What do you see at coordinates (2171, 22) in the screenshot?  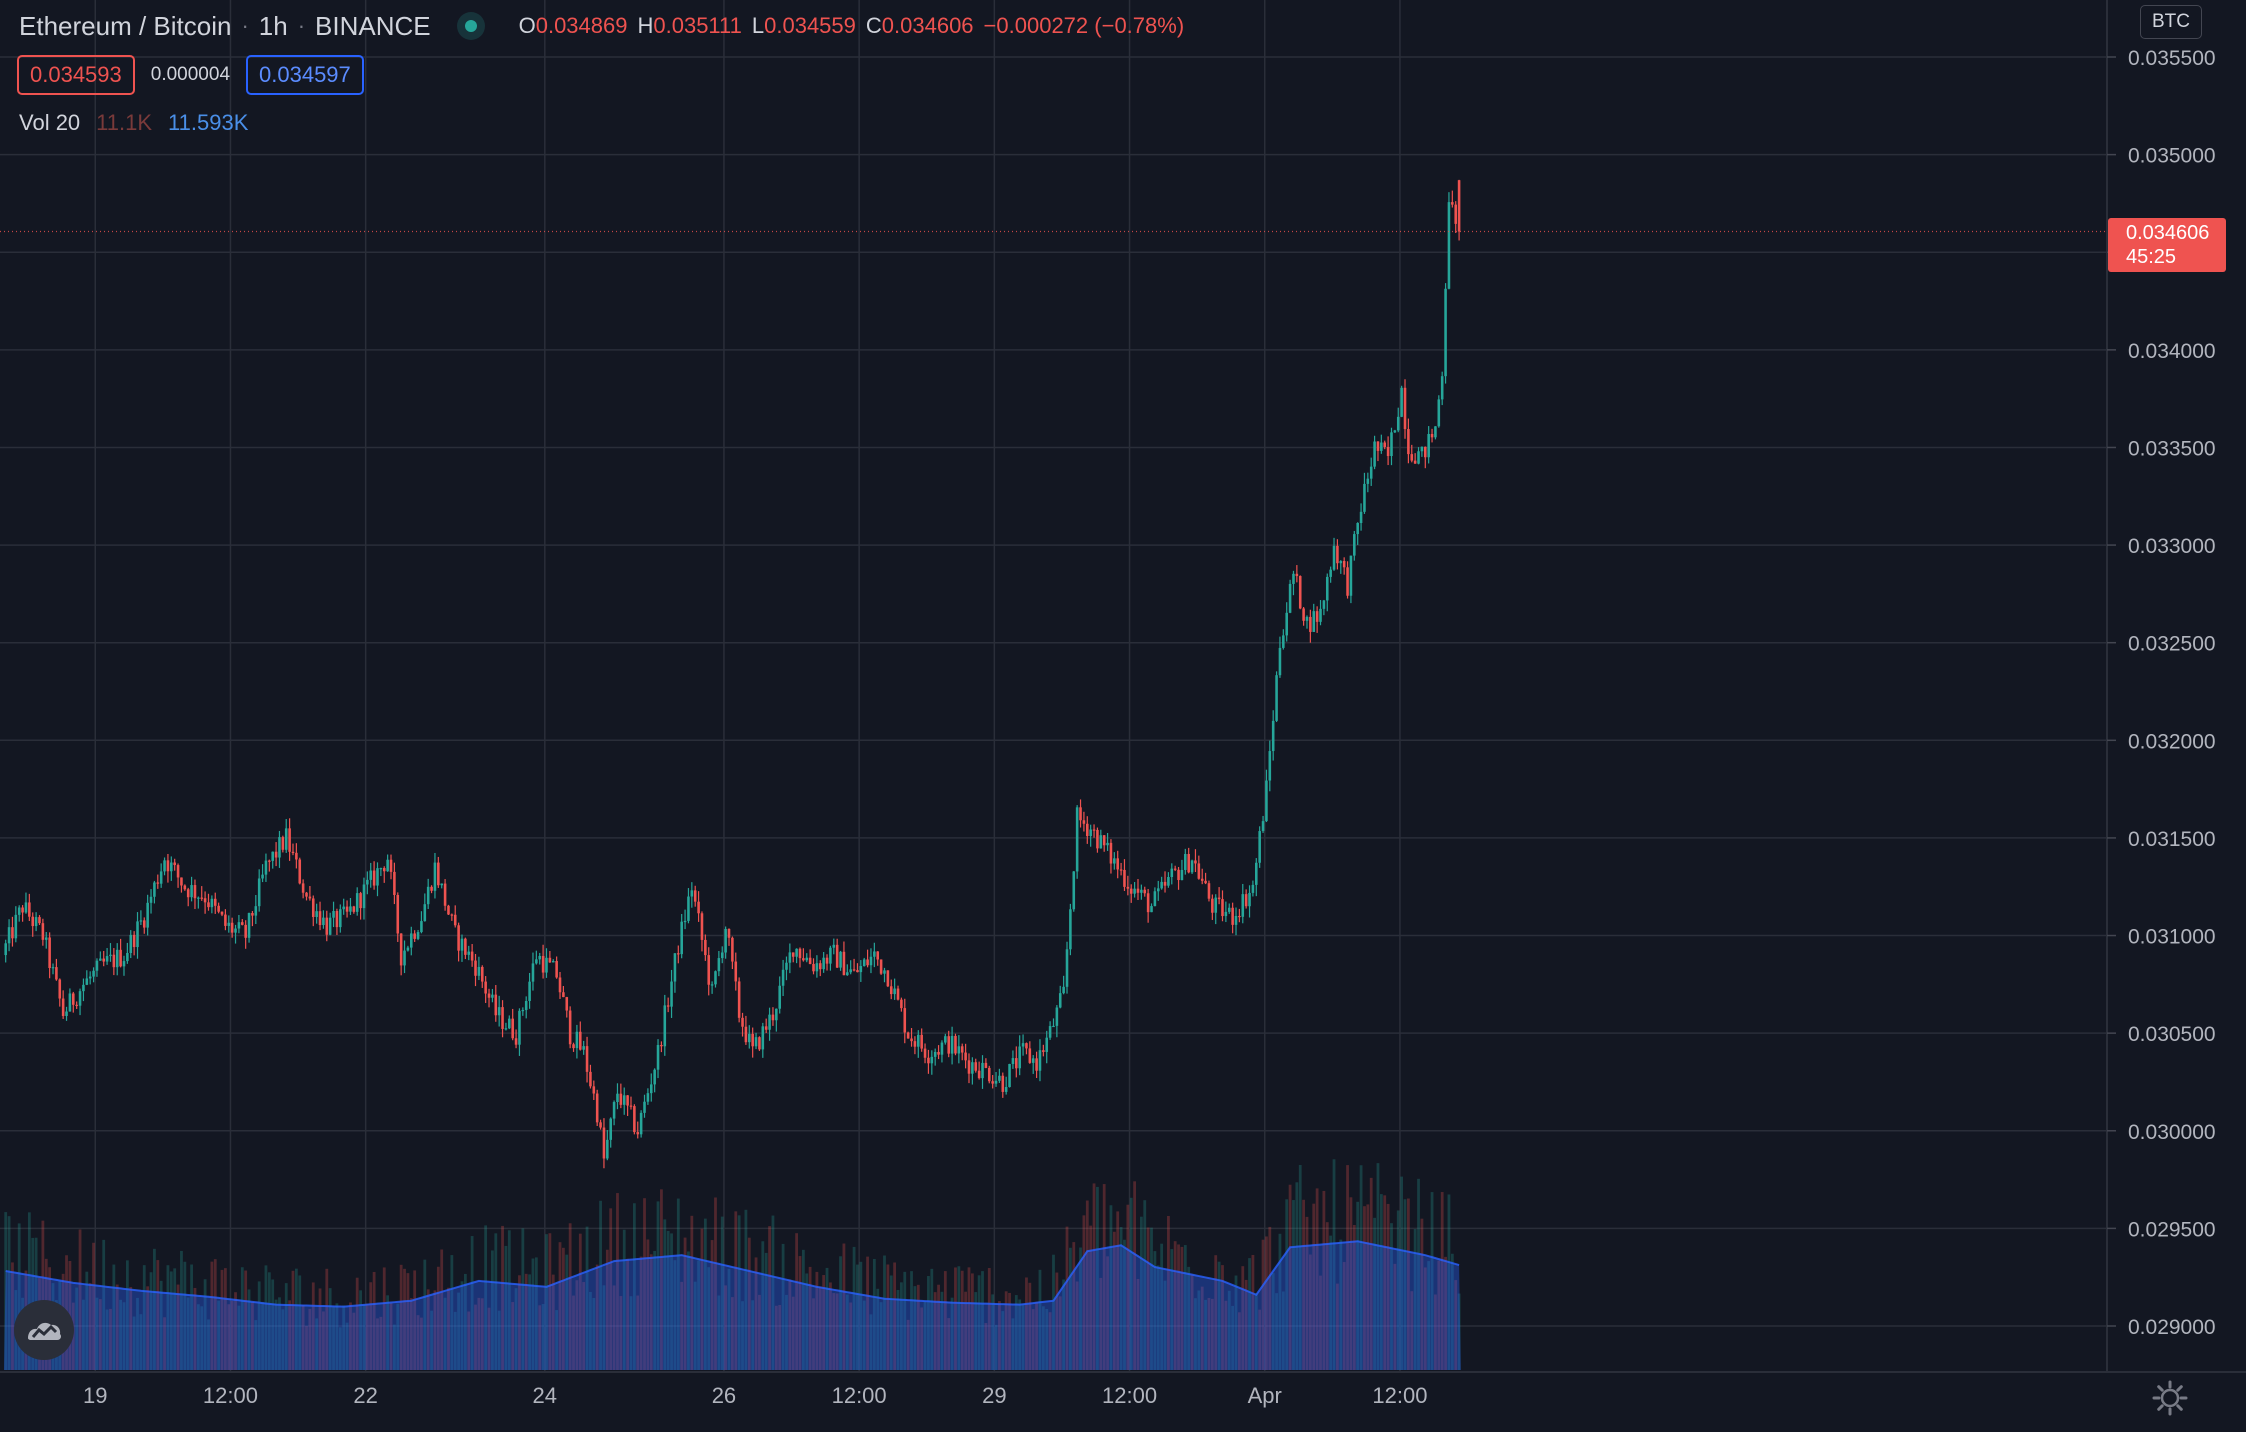 I see `currency-button: BTC` at bounding box center [2171, 22].